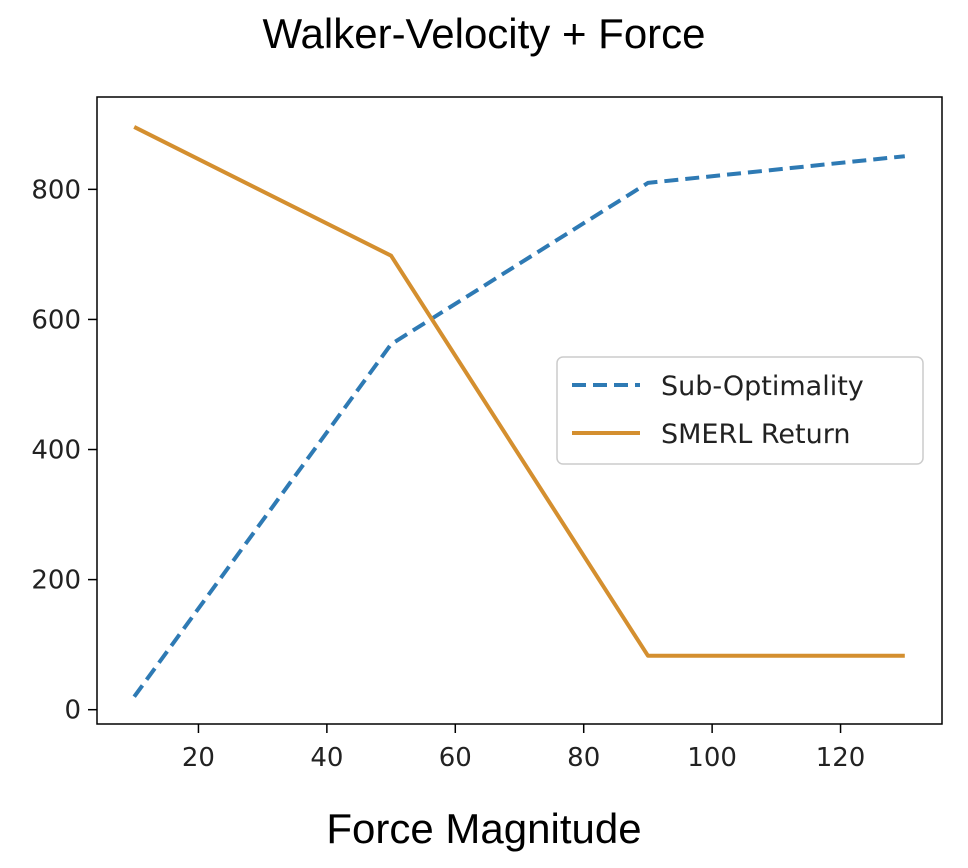  What do you see at coordinates (583, 758) in the screenshot?
I see `x-tick-label: 80` at bounding box center [583, 758].